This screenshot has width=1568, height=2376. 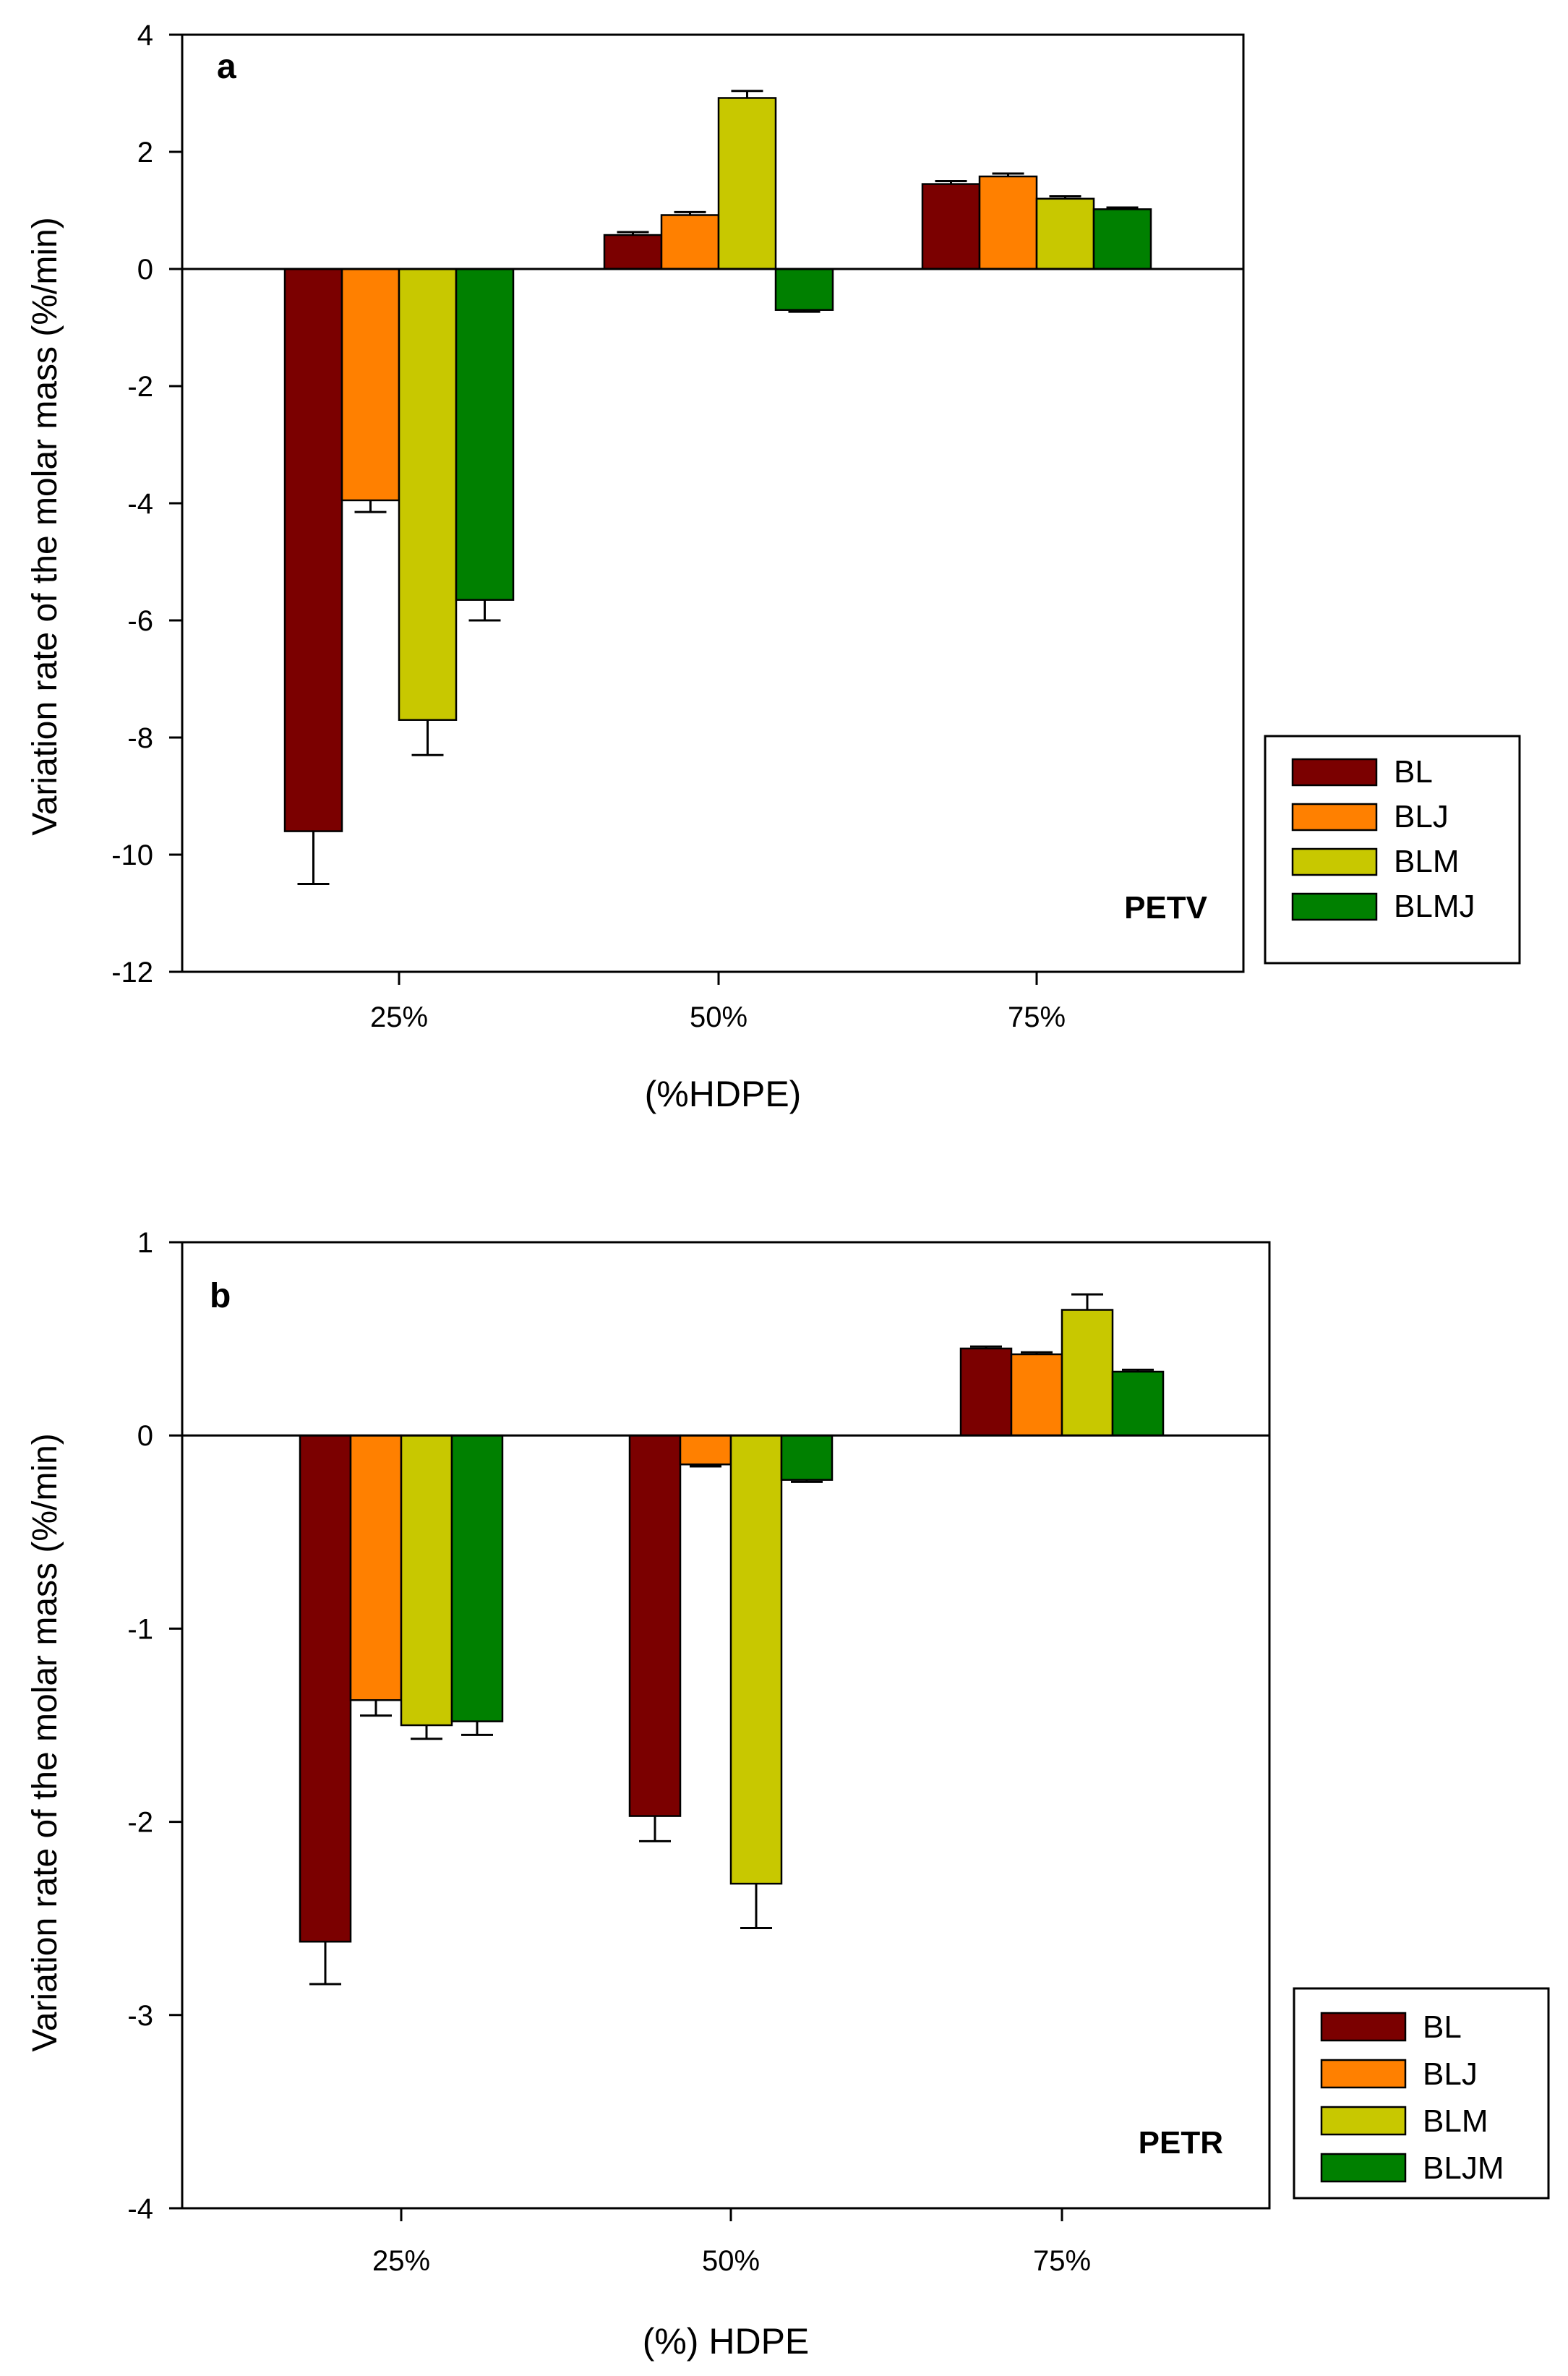 I want to click on y-tick-label: -8, so click(x=140, y=738).